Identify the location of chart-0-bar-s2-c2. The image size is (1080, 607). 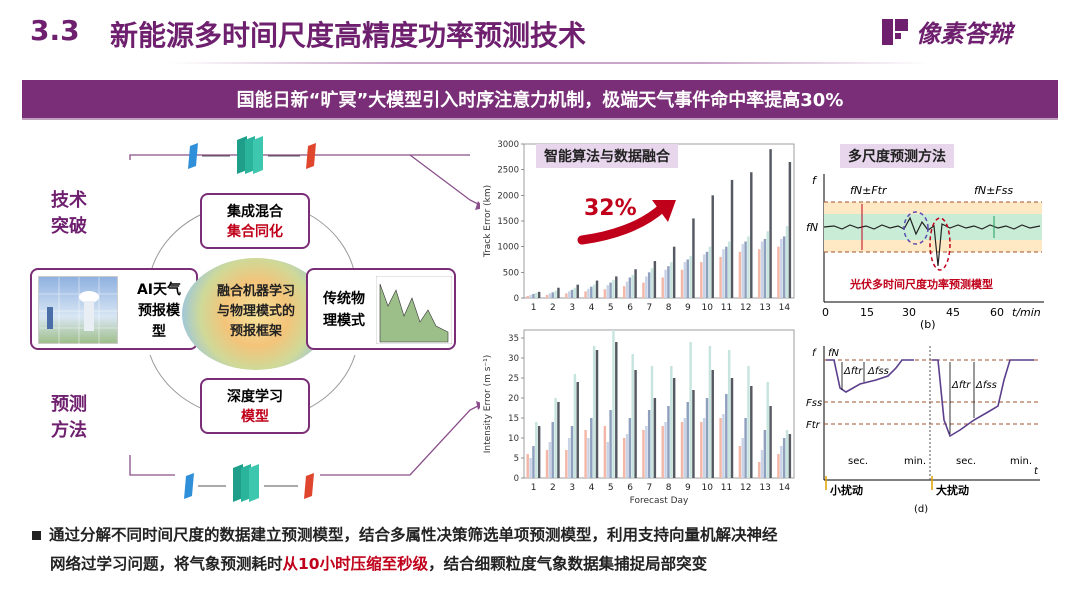
(572, 293).